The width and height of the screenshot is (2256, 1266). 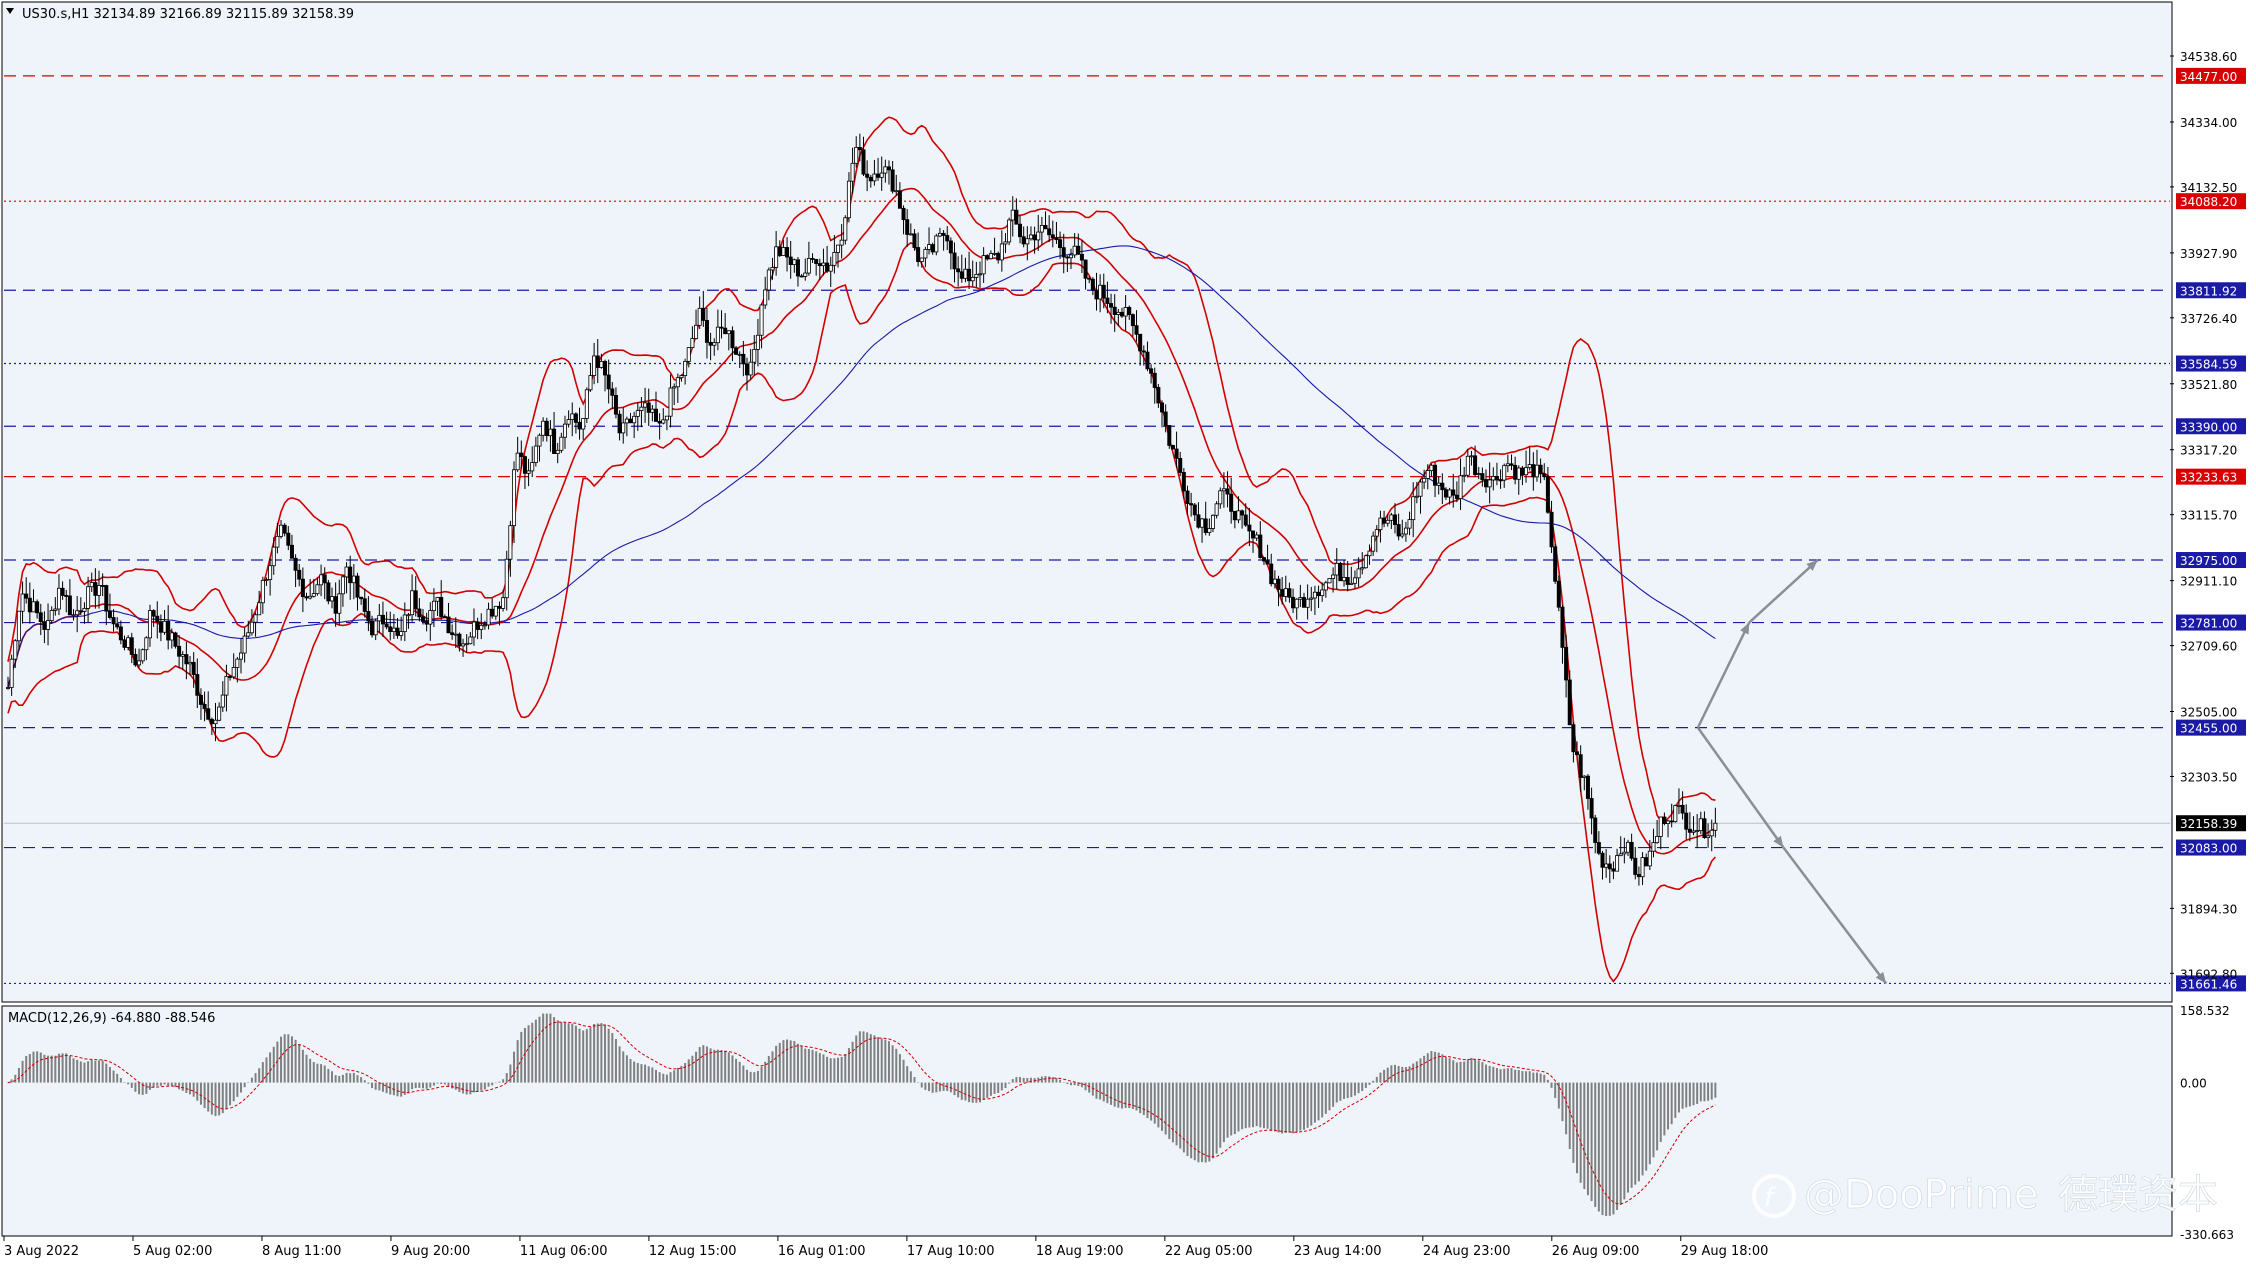 What do you see at coordinates (1128, 1249) in the screenshot?
I see `time-axis` at bounding box center [1128, 1249].